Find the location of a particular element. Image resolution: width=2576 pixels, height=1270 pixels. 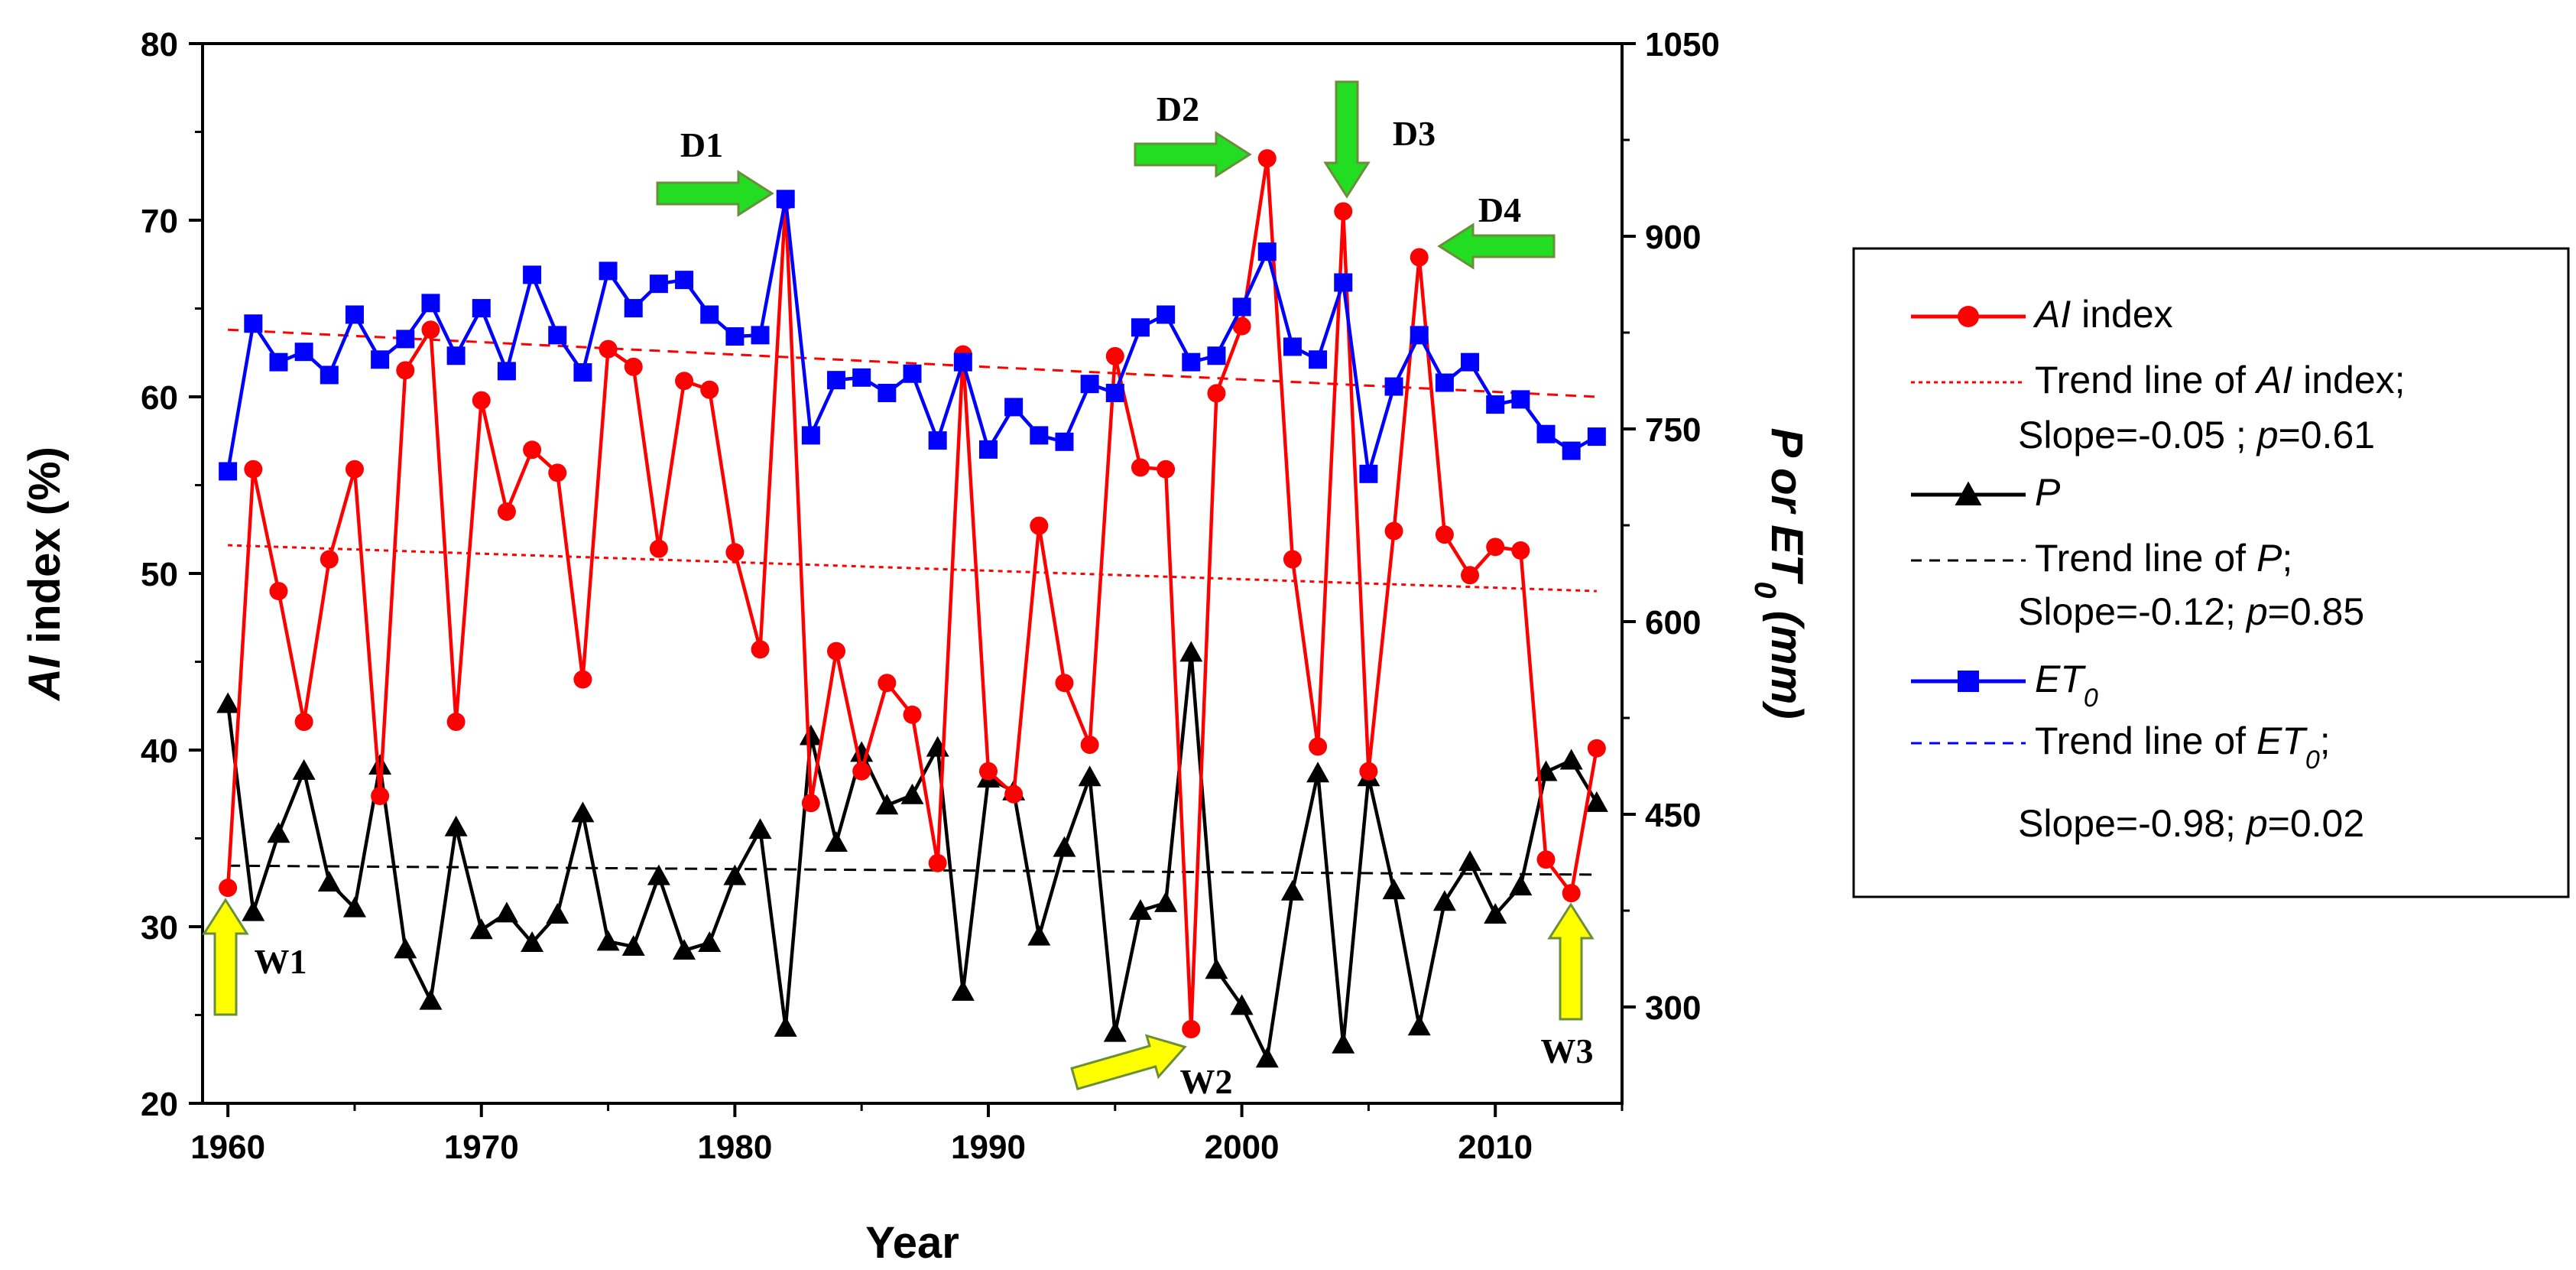

legend-marker is located at coordinates (1968, 682).